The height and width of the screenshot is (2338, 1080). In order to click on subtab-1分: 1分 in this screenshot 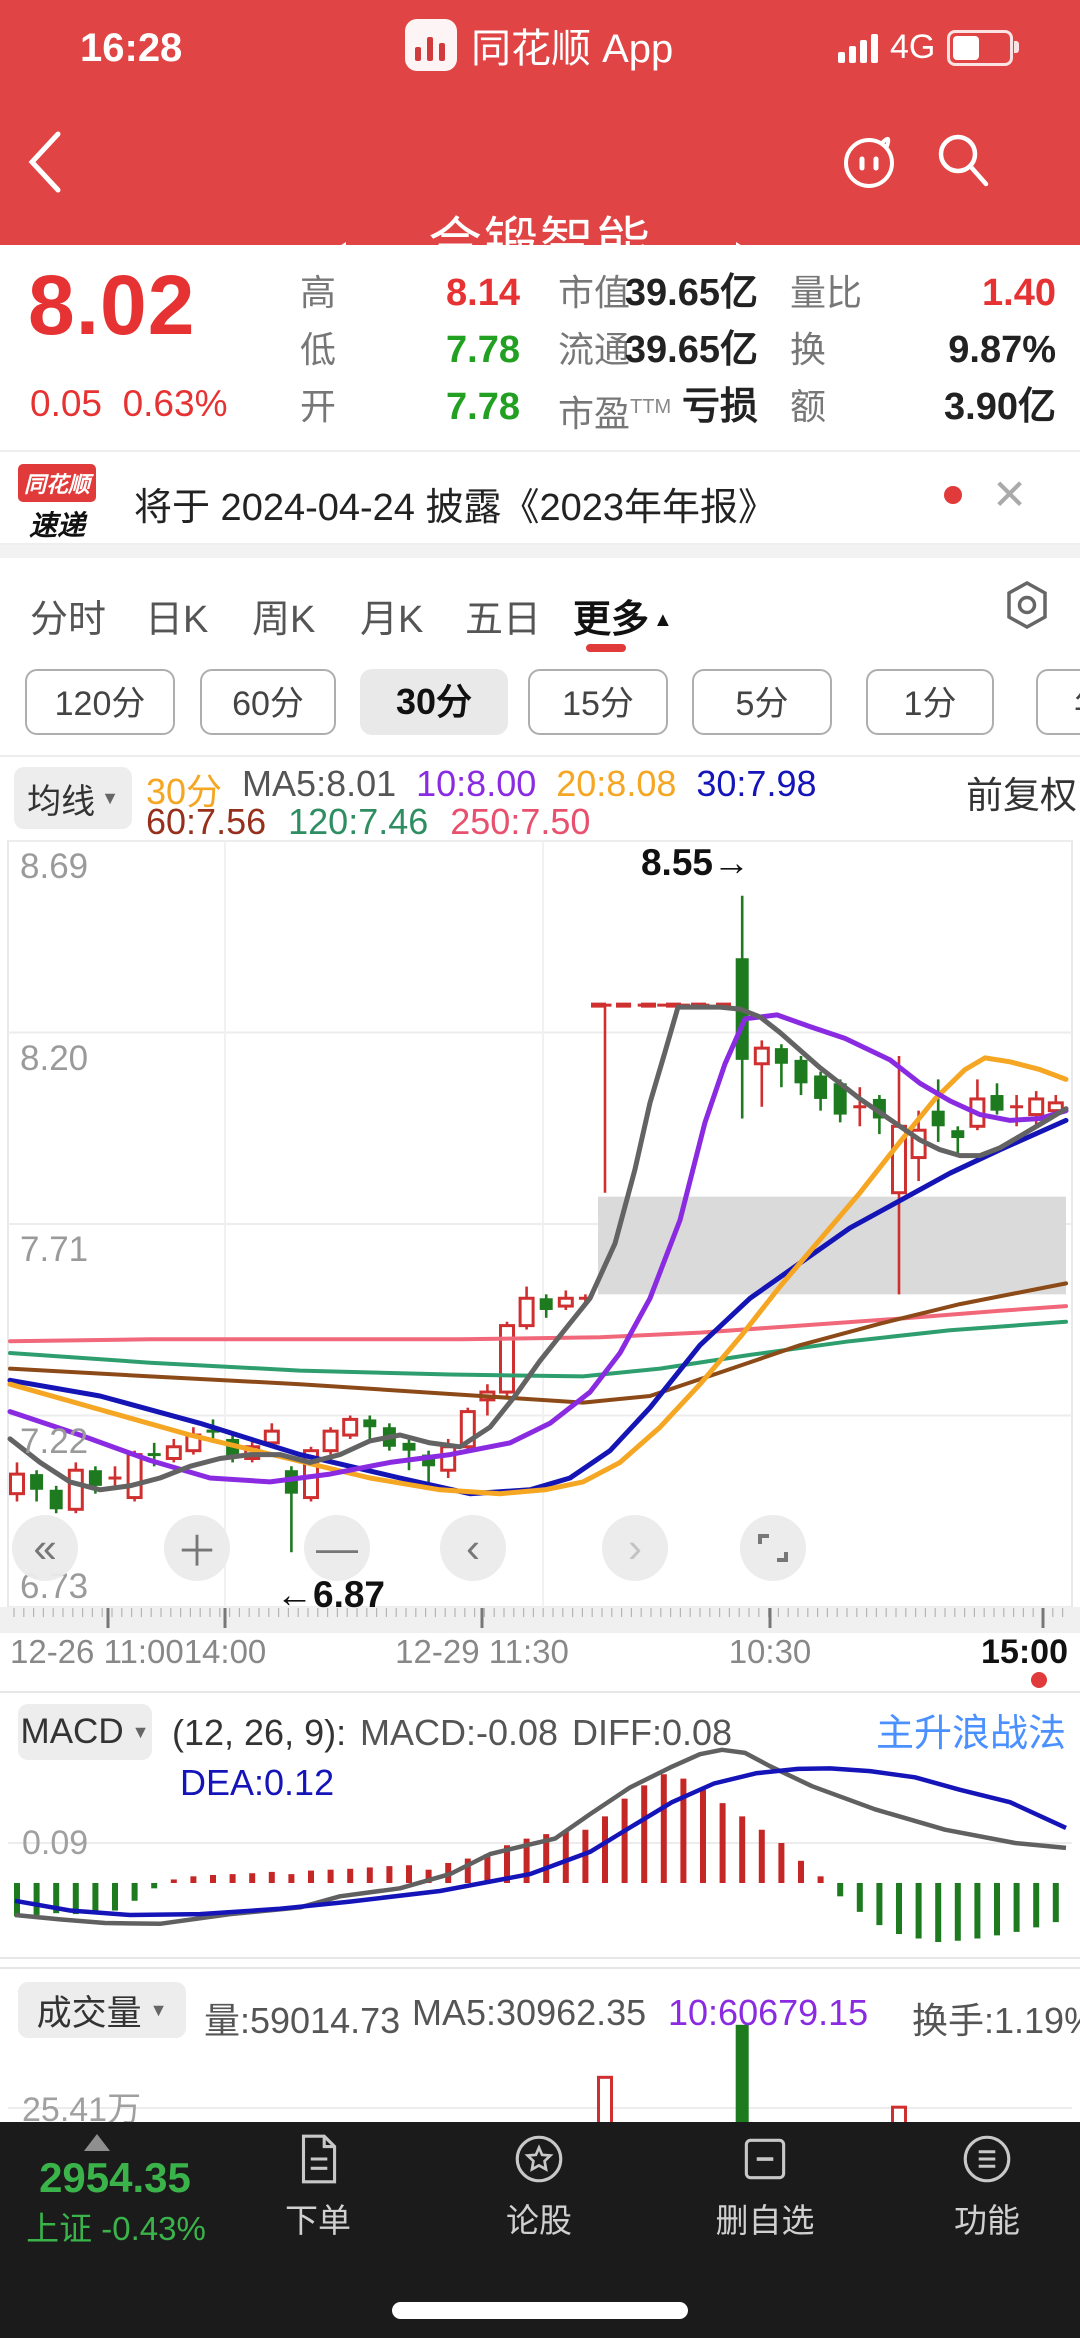, I will do `click(930, 702)`.